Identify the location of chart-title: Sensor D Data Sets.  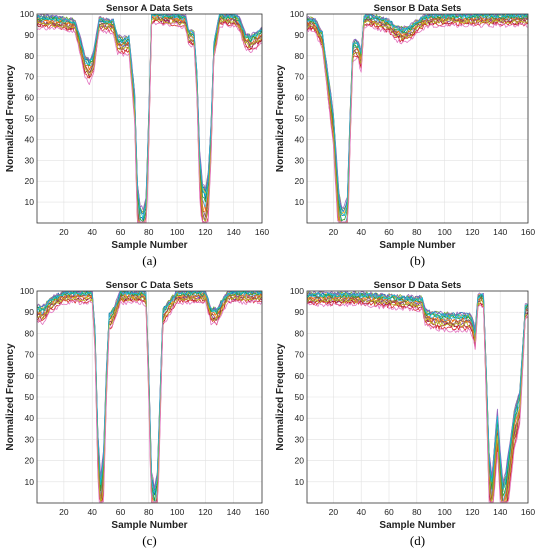
(418, 285).